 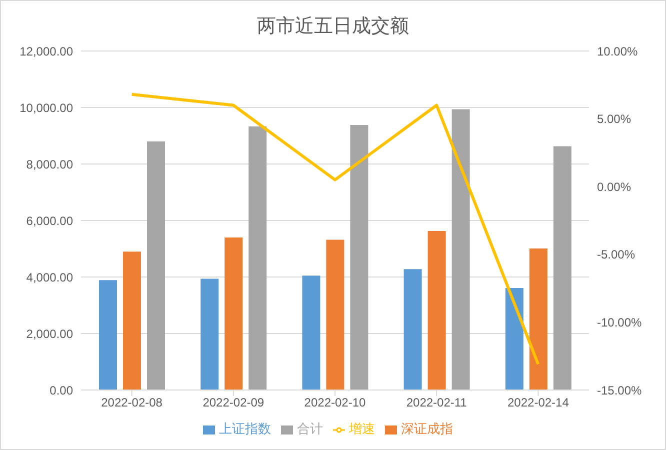 I want to click on x-tick-label: 2022-02-08, so click(x=132, y=403).